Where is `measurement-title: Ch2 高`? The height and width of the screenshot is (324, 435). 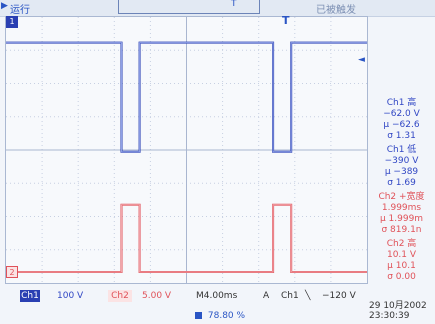
measurement-title: Ch2 高 is located at coordinates (401, 244).